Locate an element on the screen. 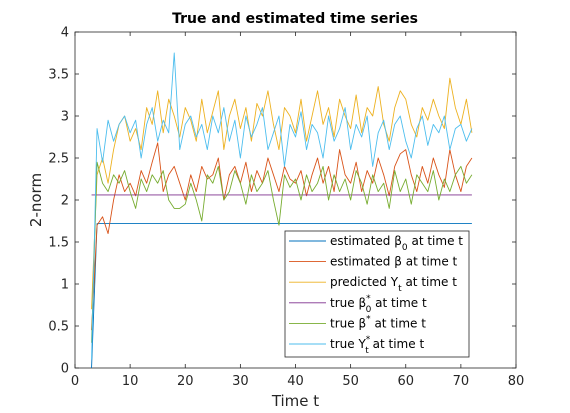 This screenshot has height=413, width=570. x-axis-label: Time t is located at coordinates (295, 401).